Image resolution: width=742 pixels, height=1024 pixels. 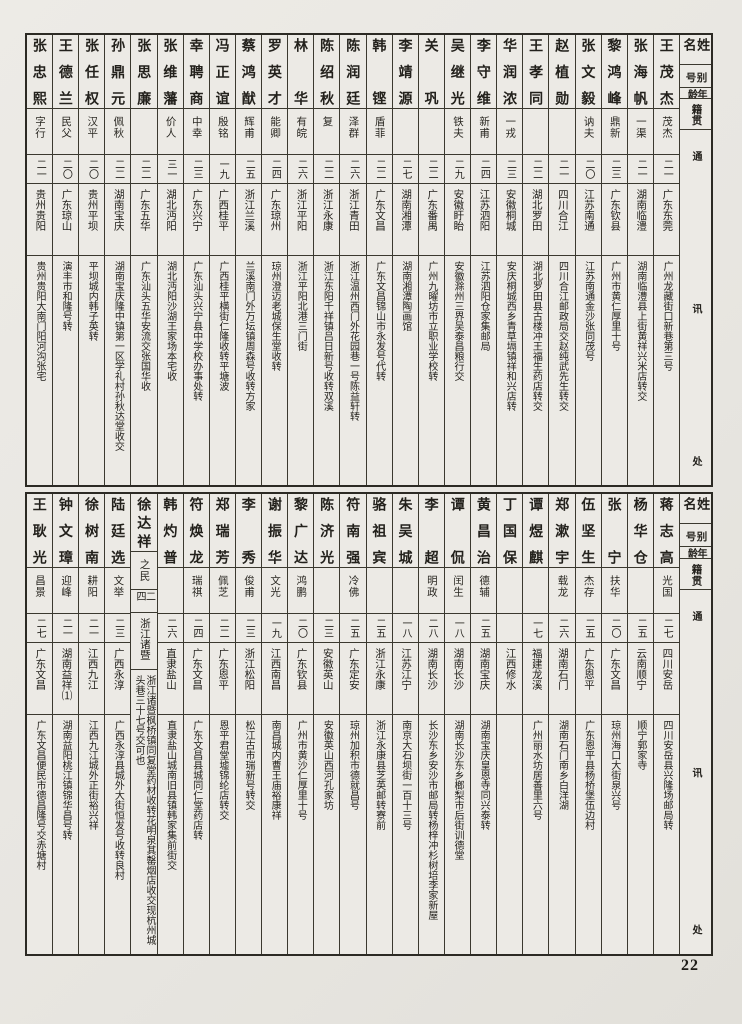 I want to click on alias-cell: 茂杰, so click(x=666, y=132).